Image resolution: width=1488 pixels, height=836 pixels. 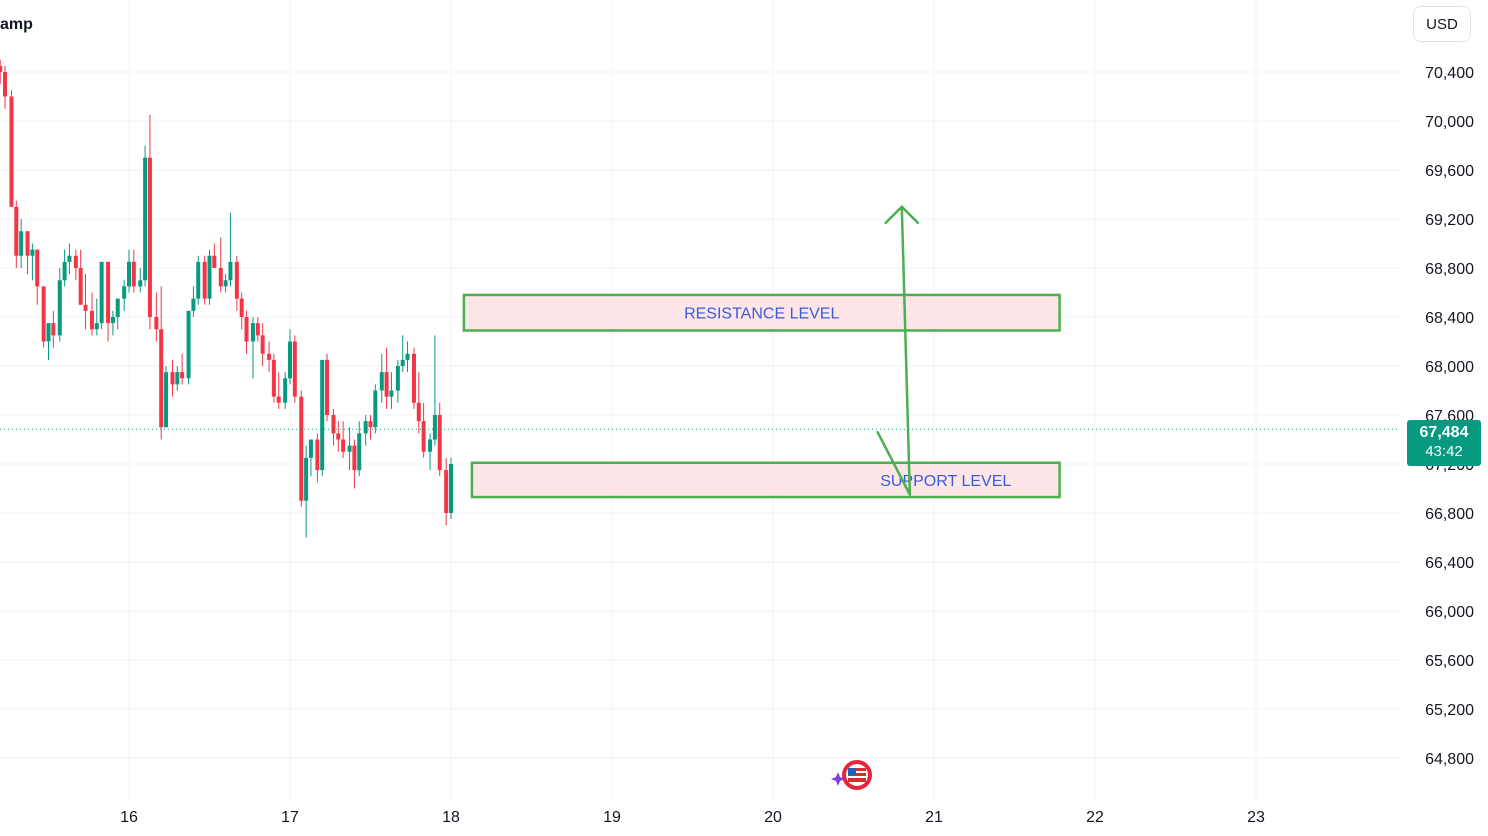 What do you see at coordinates (1449, 122) in the screenshot?
I see `y-tick-label: 70,000` at bounding box center [1449, 122].